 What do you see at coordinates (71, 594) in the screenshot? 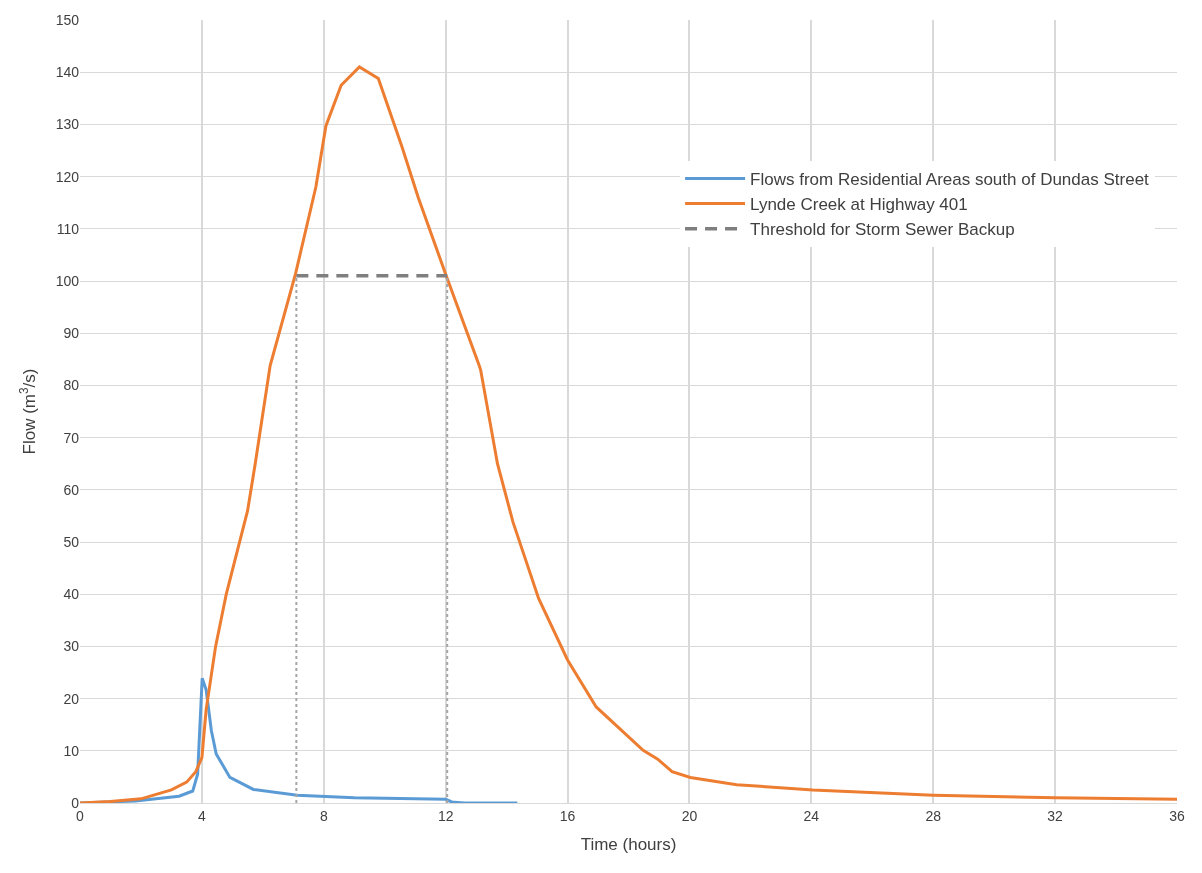
I see `y-tick-label: 40` at bounding box center [71, 594].